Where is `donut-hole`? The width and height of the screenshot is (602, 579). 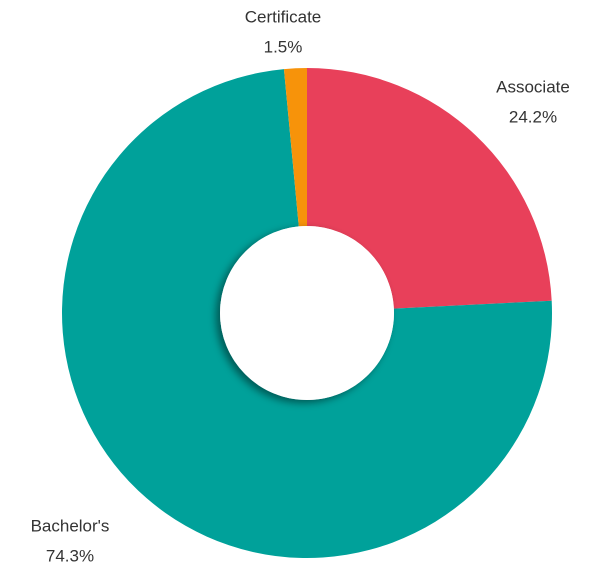 donut-hole is located at coordinates (307, 313).